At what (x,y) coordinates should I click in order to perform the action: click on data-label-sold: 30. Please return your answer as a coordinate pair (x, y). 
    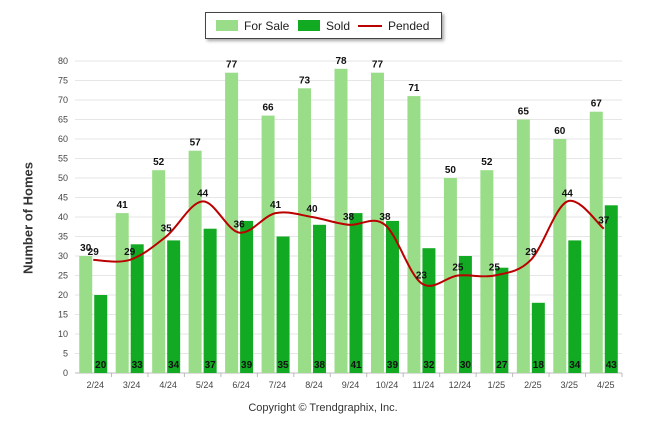
    Looking at the image, I should click on (466, 365).